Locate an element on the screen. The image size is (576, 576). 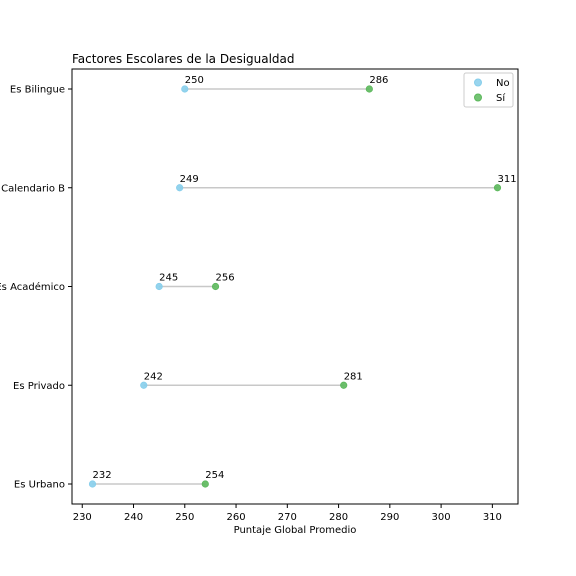
chart-title: Factores Escolares de la Desigualdad is located at coordinates (183, 59).